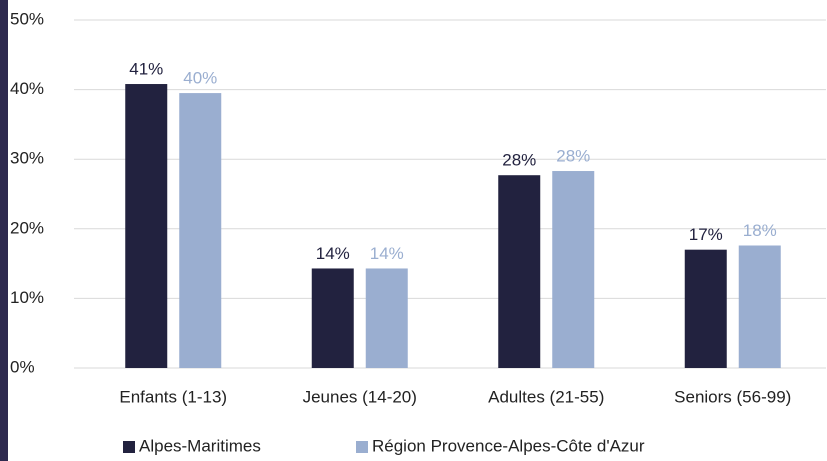  I want to click on y-tick-label: 50%, so click(27, 18).